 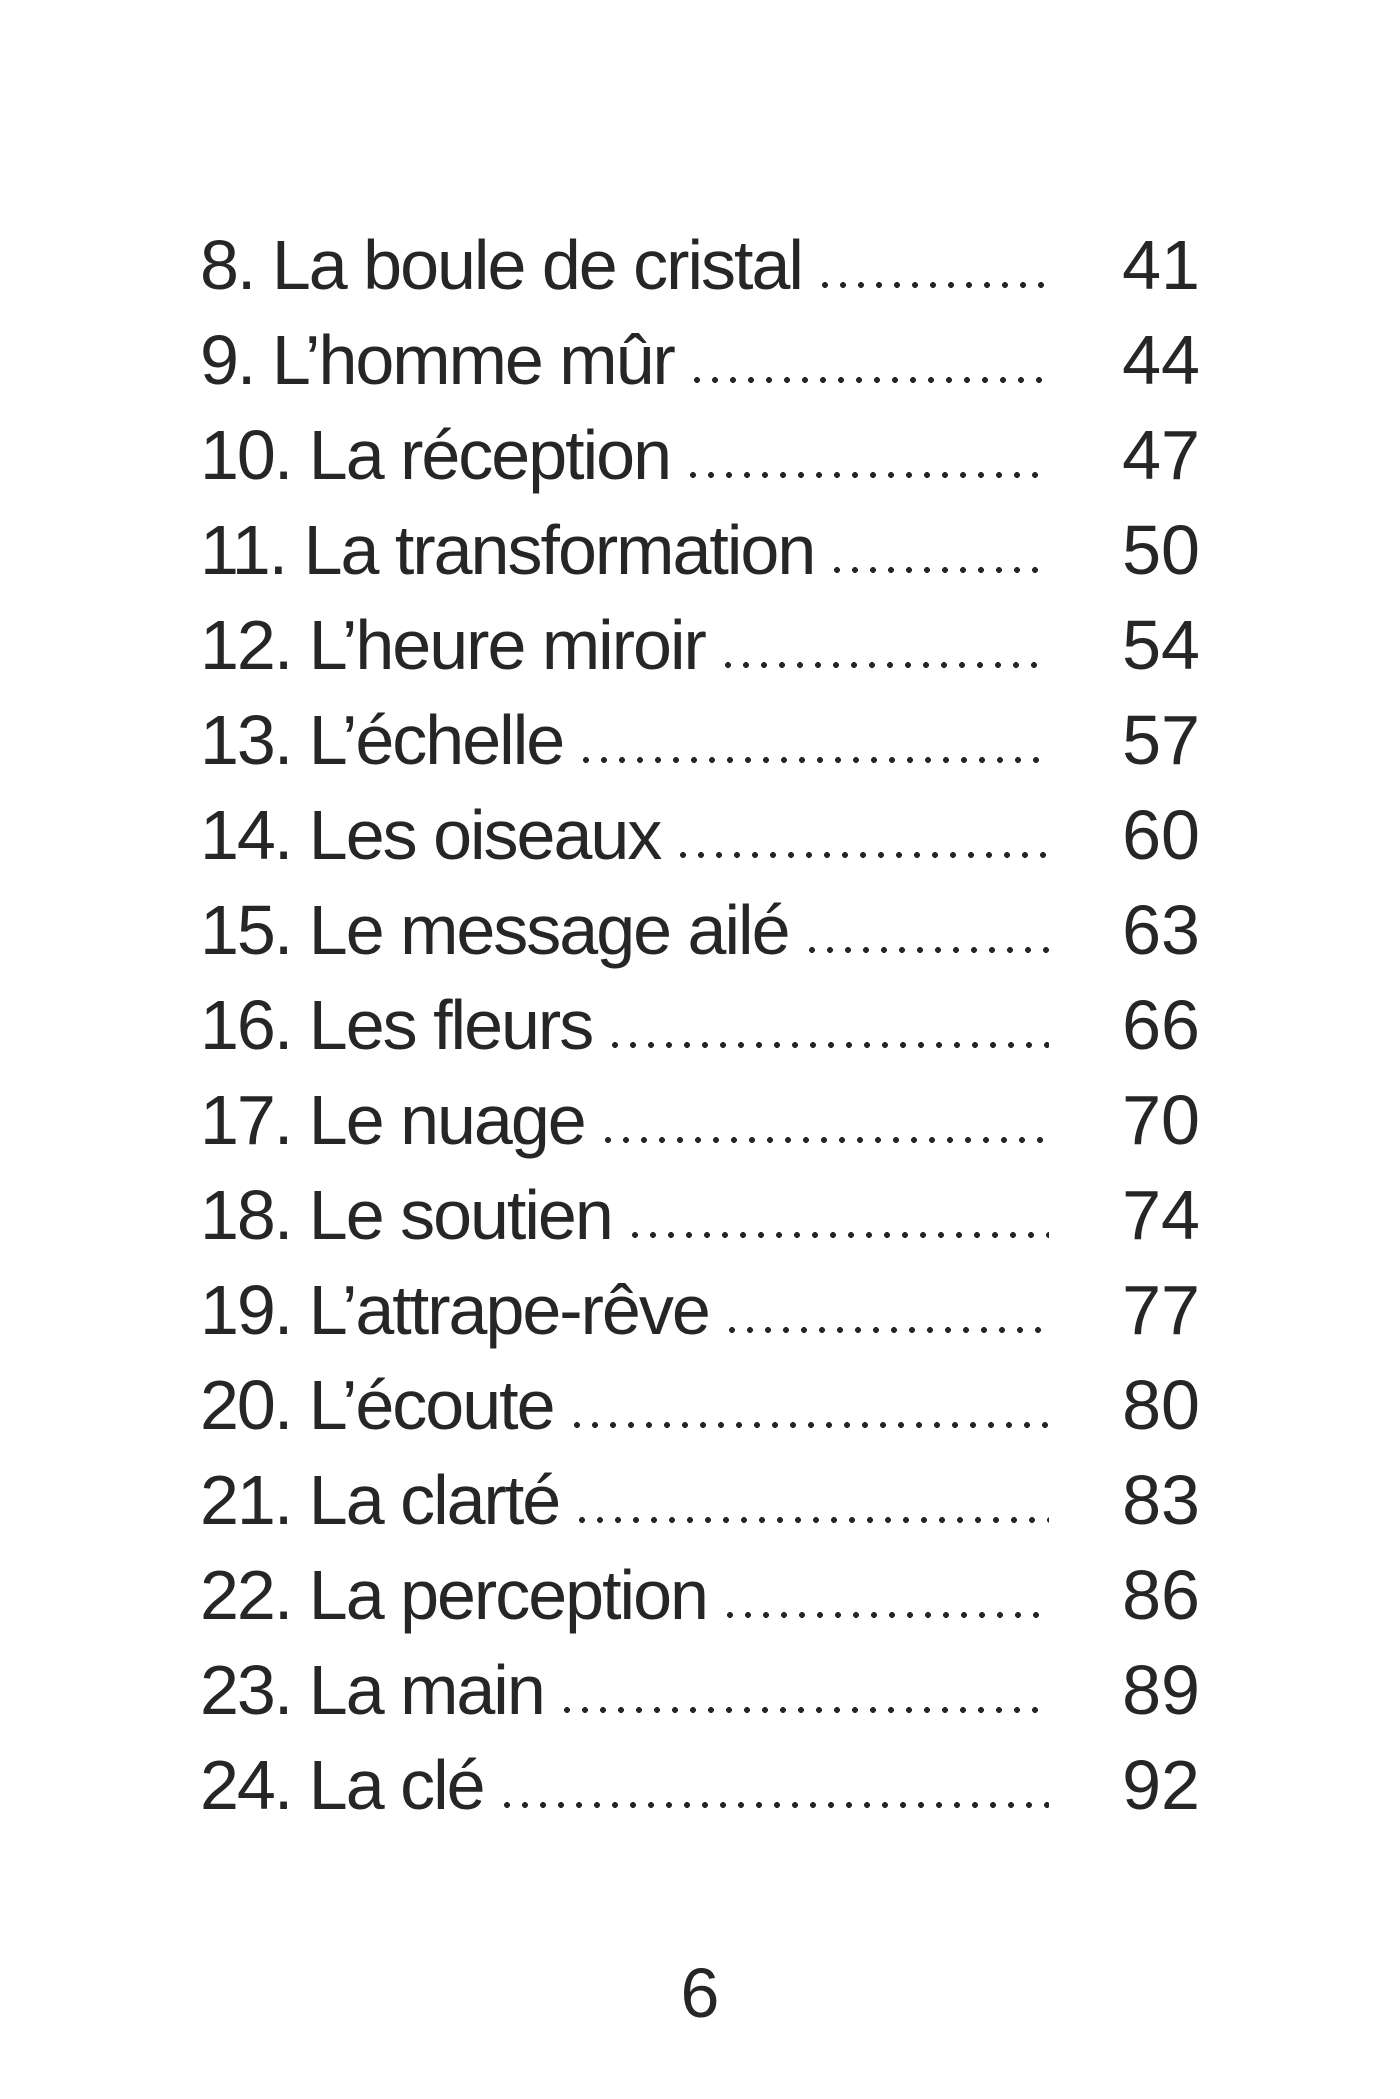 I want to click on page-number: 6, so click(x=700, y=1993).